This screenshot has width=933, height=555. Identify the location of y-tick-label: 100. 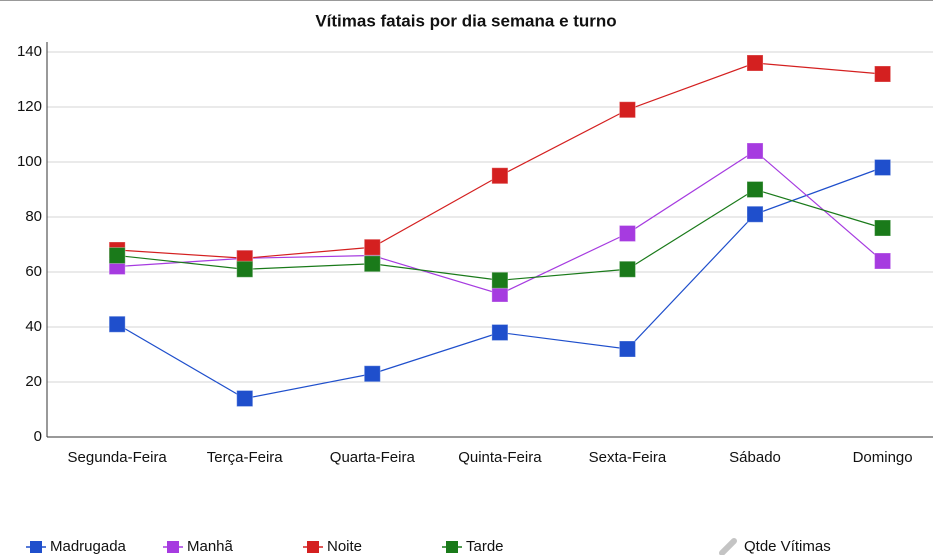
(29, 161).